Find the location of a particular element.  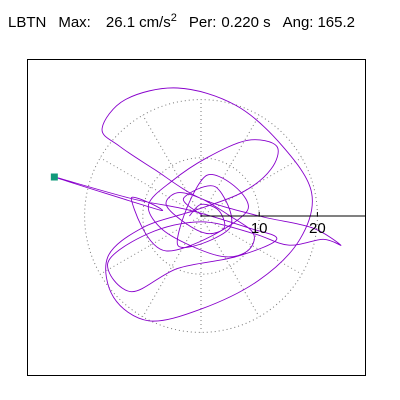

x-axis-tick-label-10: 10 is located at coordinates (259, 228).